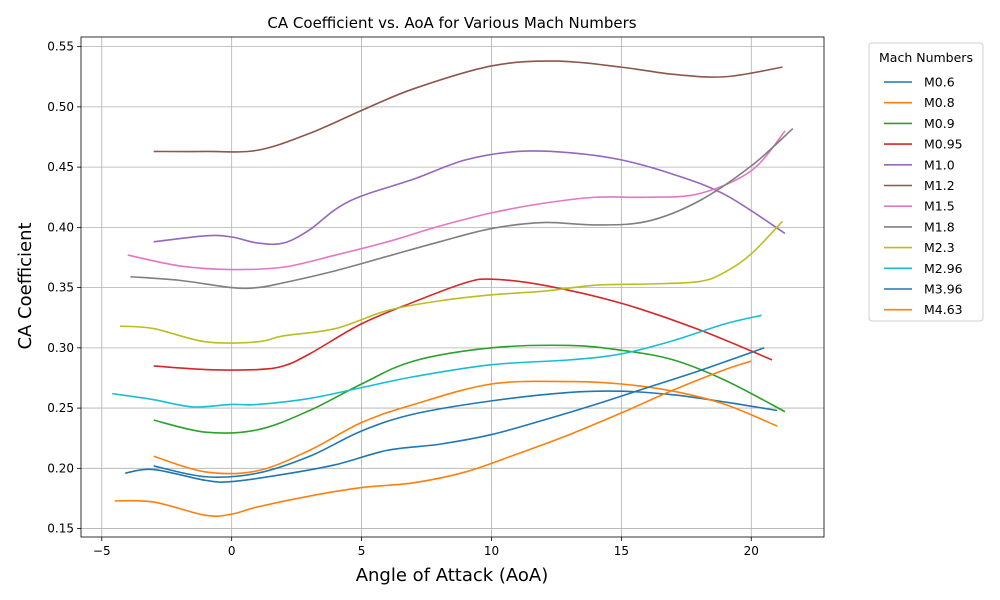 Image resolution: width=1000 pixels, height=600 pixels. Describe the element at coordinates (60, 529) in the screenshot. I see `y-tick-label: 0.15` at that location.